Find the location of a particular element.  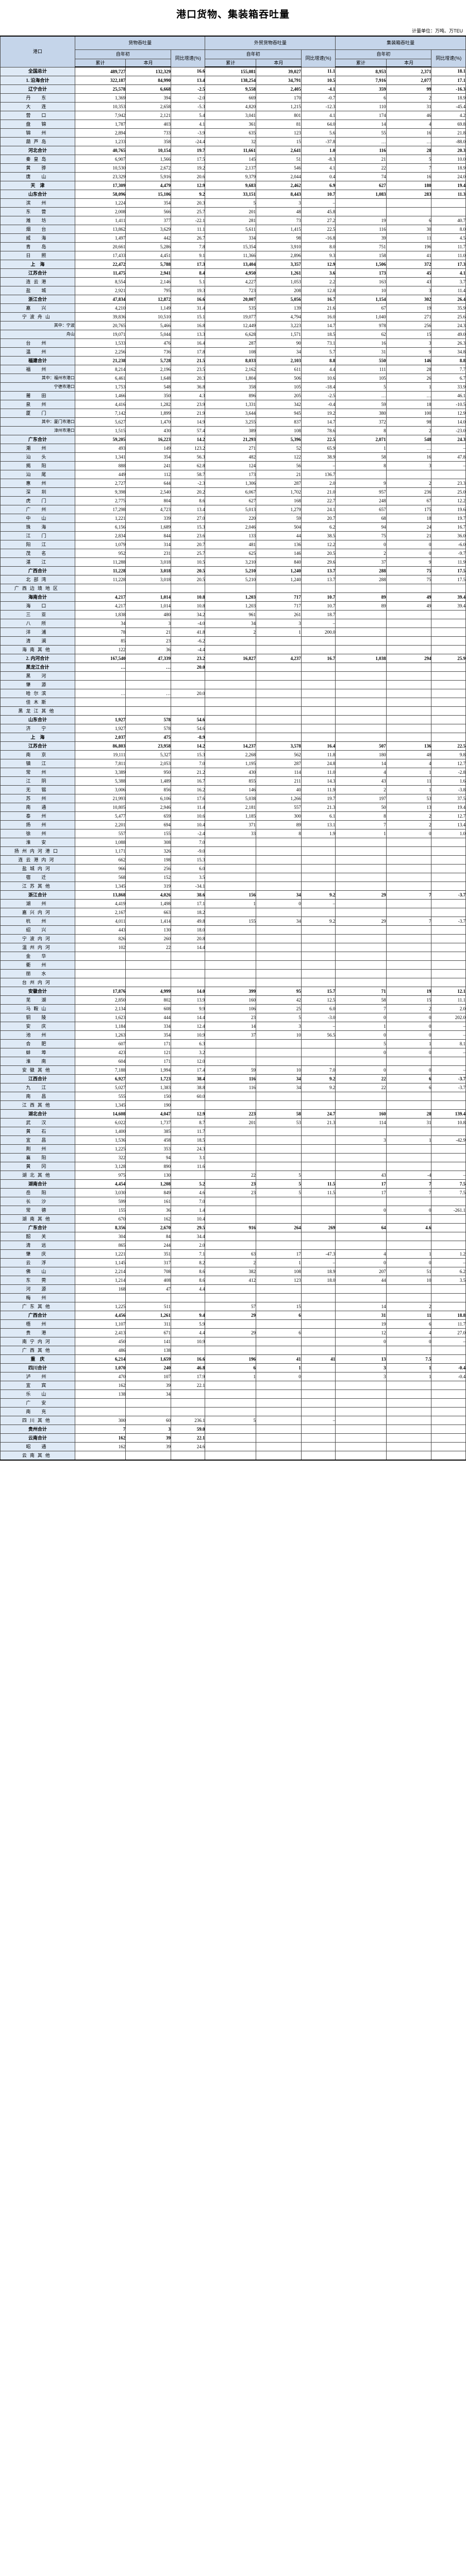

value-cell: 10,353 is located at coordinates (100, 106).